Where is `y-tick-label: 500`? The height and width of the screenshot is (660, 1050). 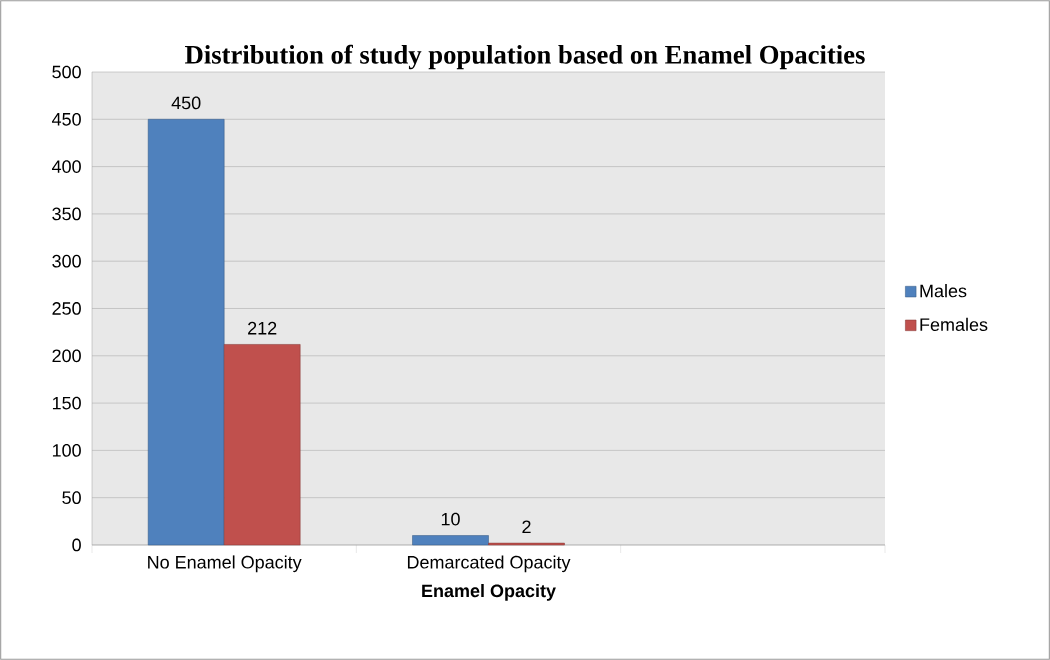 y-tick-label: 500 is located at coordinates (66, 72).